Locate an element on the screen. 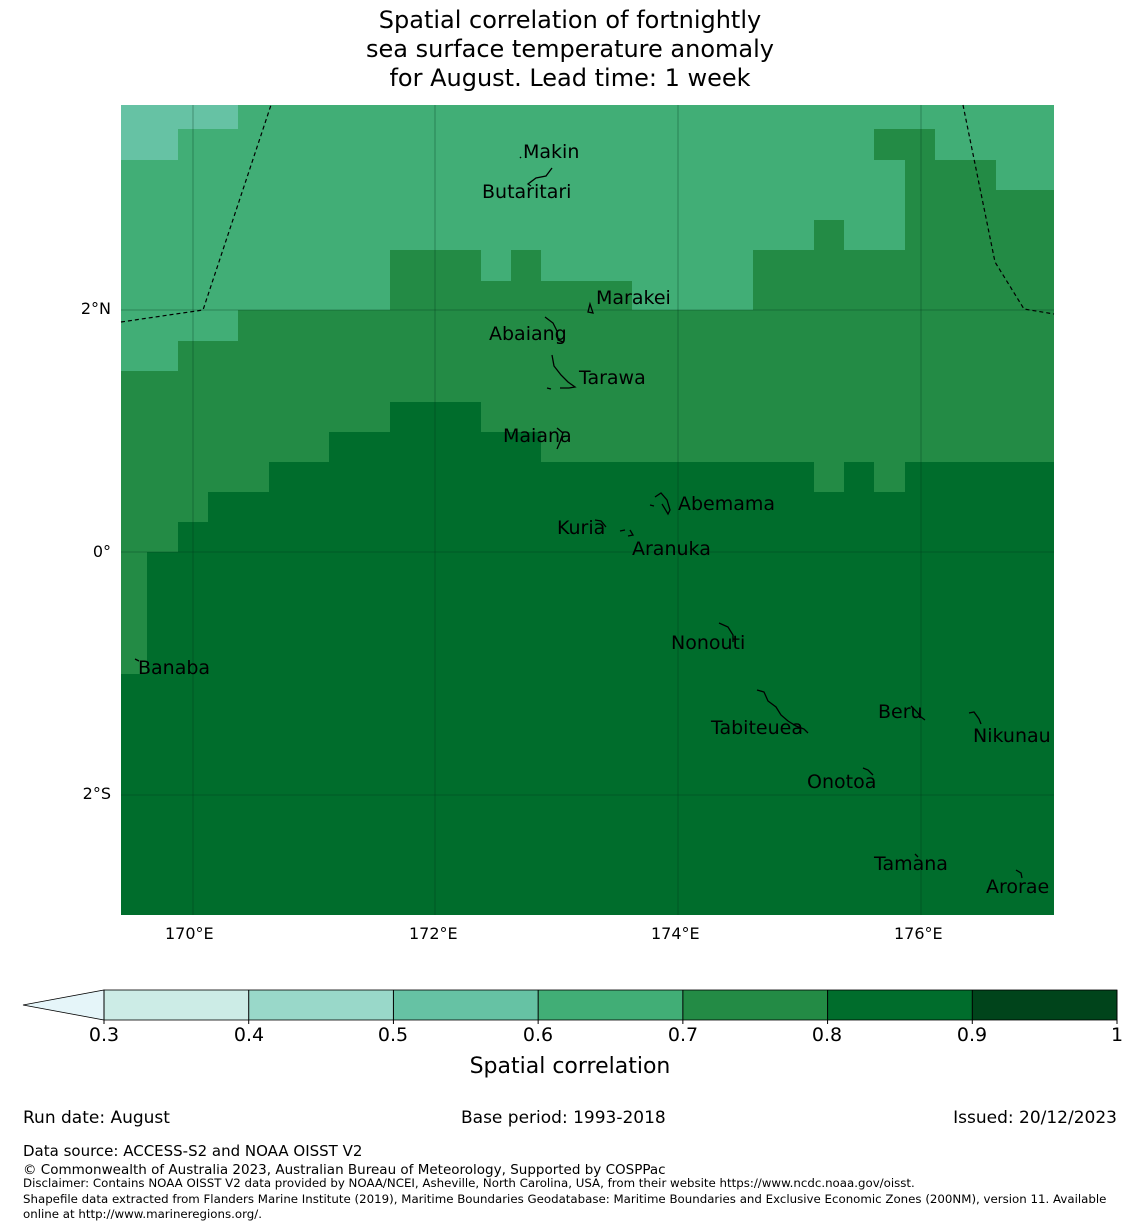 This screenshot has height=1230, width=1140. place-label-beru: Beru is located at coordinates (900, 712).